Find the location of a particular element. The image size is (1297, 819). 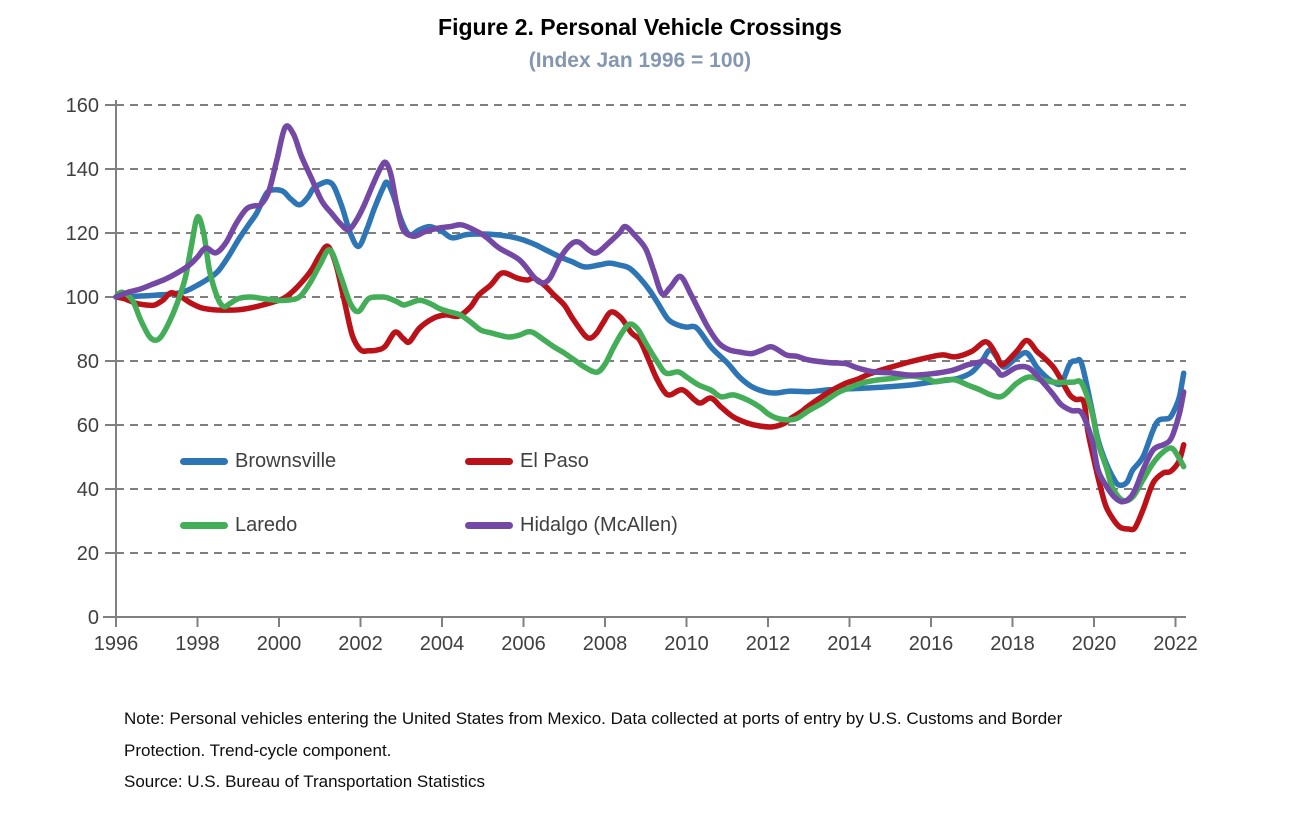

x-tick-label: 2018 is located at coordinates (1012, 644).